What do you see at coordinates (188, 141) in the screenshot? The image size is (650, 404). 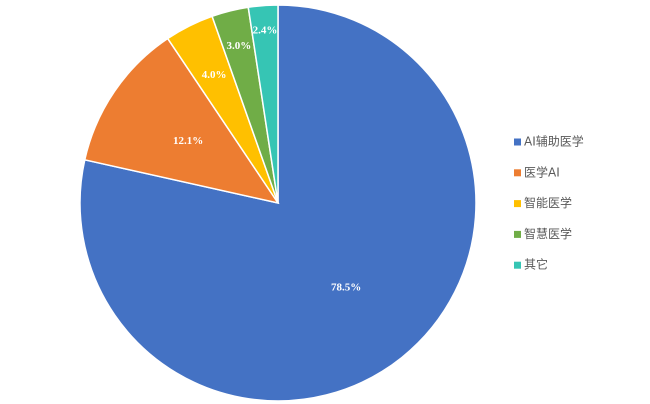 I see `data-label: 12.1%` at bounding box center [188, 141].